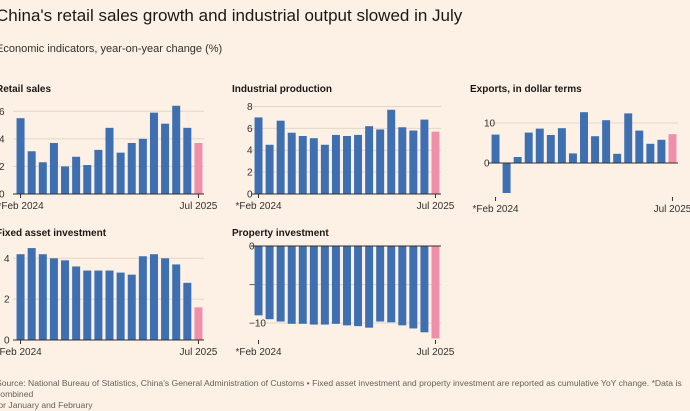 The width and height of the screenshot is (690, 411). Describe the element at coordinates (257, 324) in the screenshot. I see `y-tick-label: −10` at that location.